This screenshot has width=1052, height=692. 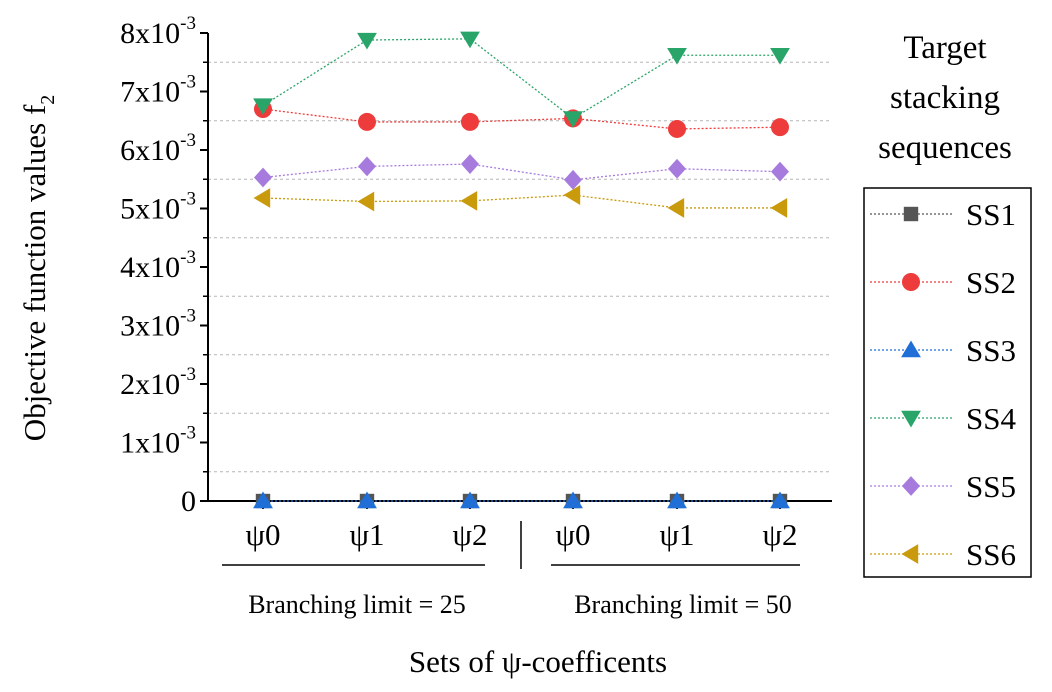 I want to click on series-ss2, so click(x=521, y=119).